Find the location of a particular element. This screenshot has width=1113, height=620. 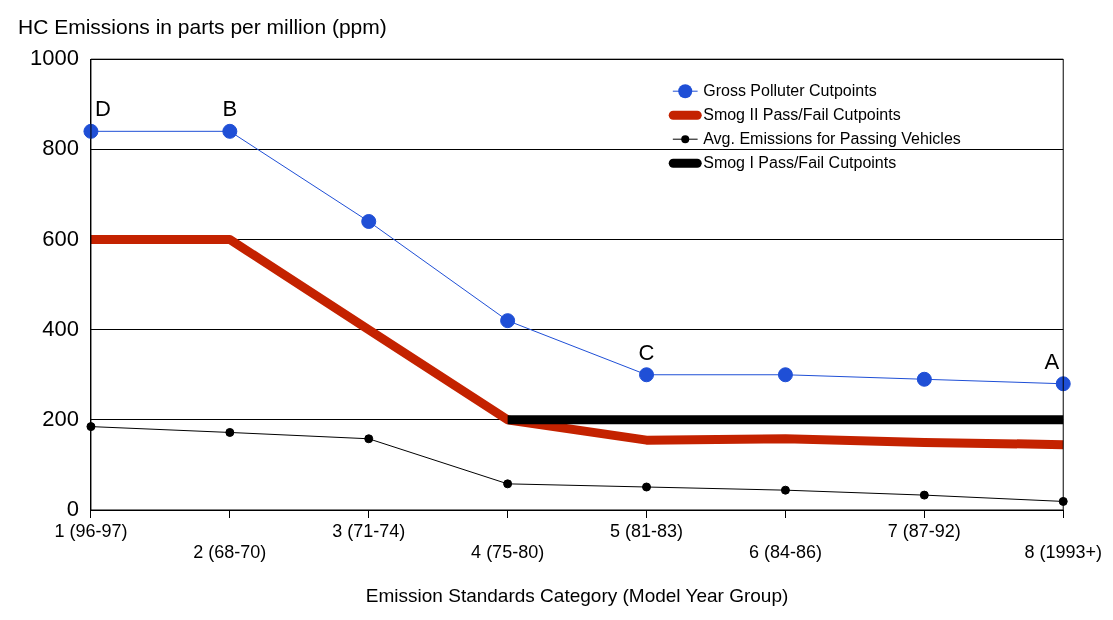

y-tick-label: 1000 is located at coordinates (54, 58).